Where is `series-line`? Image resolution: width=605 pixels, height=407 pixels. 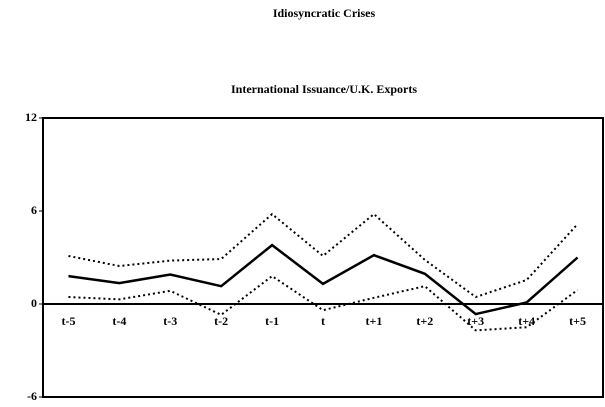 series-line is located at coordinates (323, 303).